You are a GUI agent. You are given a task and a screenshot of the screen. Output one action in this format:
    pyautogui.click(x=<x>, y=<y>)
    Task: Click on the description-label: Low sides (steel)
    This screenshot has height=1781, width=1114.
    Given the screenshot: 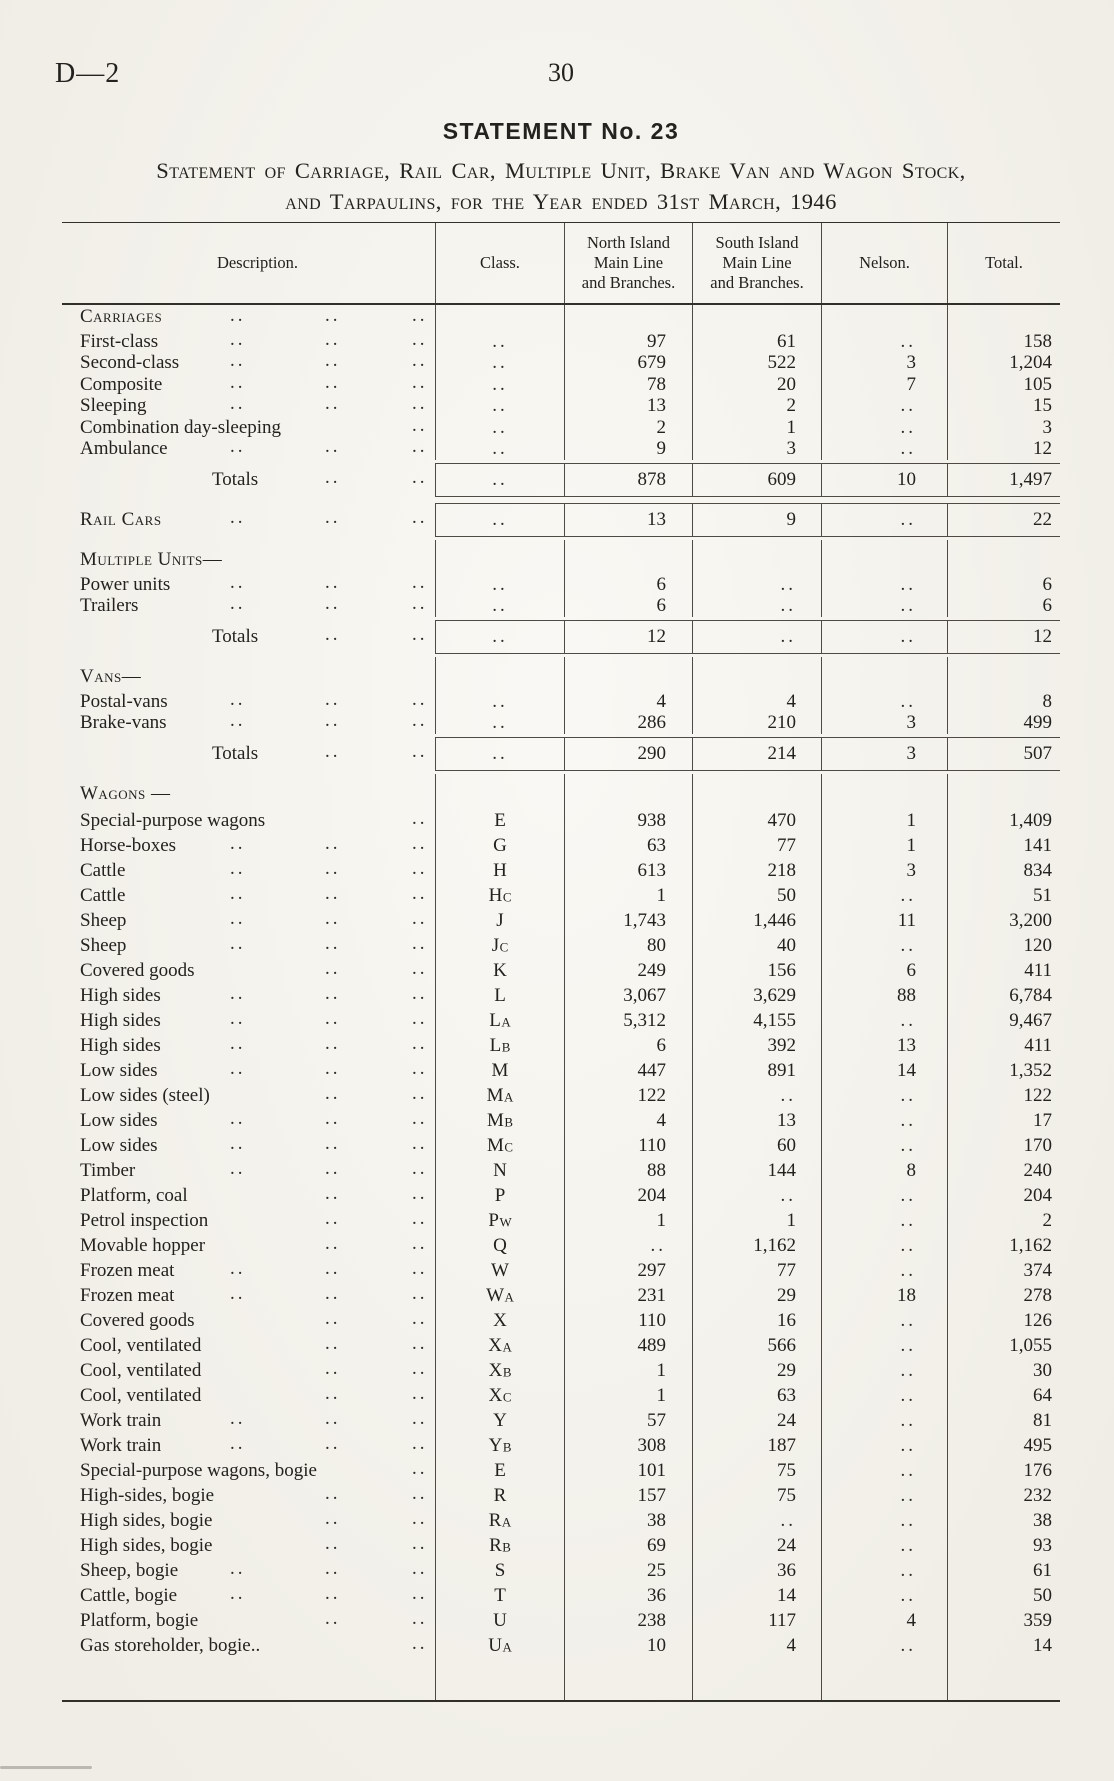 What is the action you would take?
    pyautogui.click(x=145, y=1095)
    